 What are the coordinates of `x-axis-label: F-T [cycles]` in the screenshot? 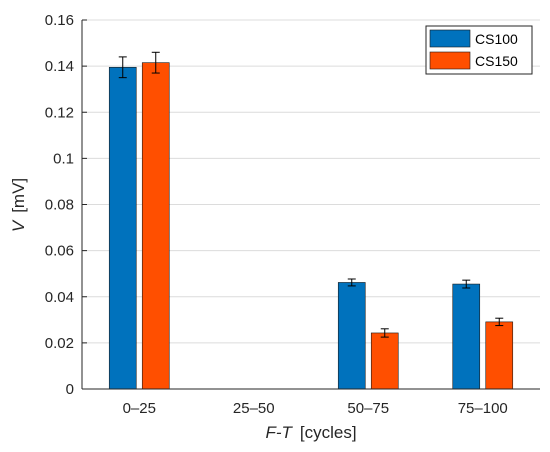 It's located at (310, 432).